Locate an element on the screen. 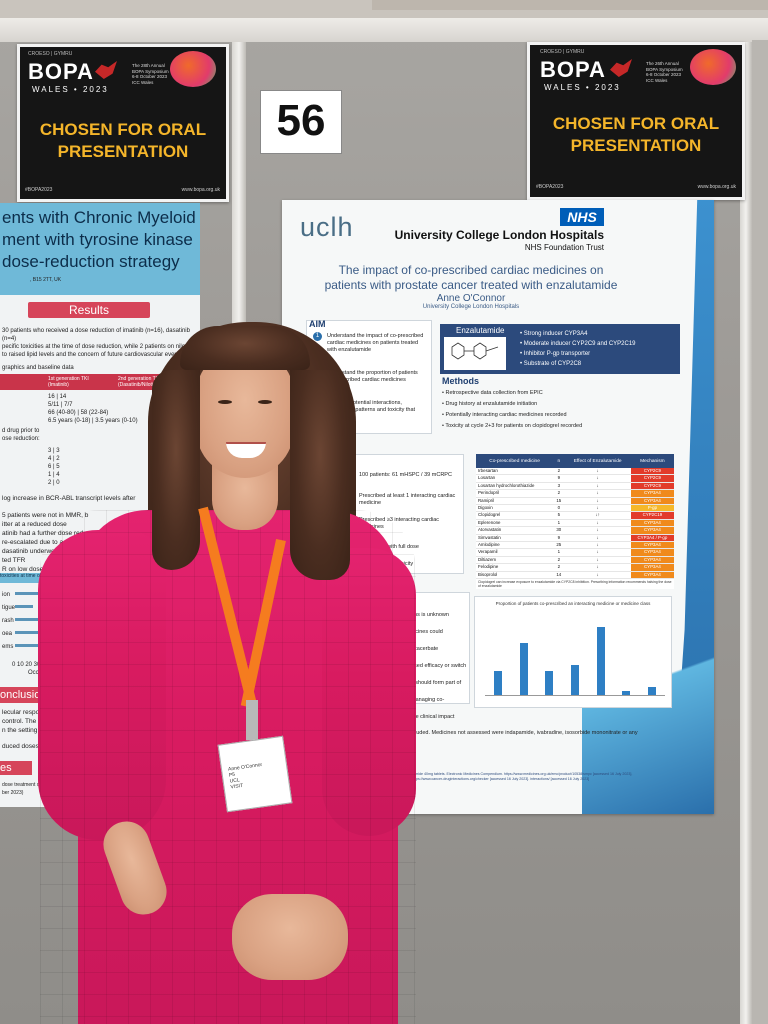  left-table-caption: graphics and baseline data is located at coordinates (38, 368).